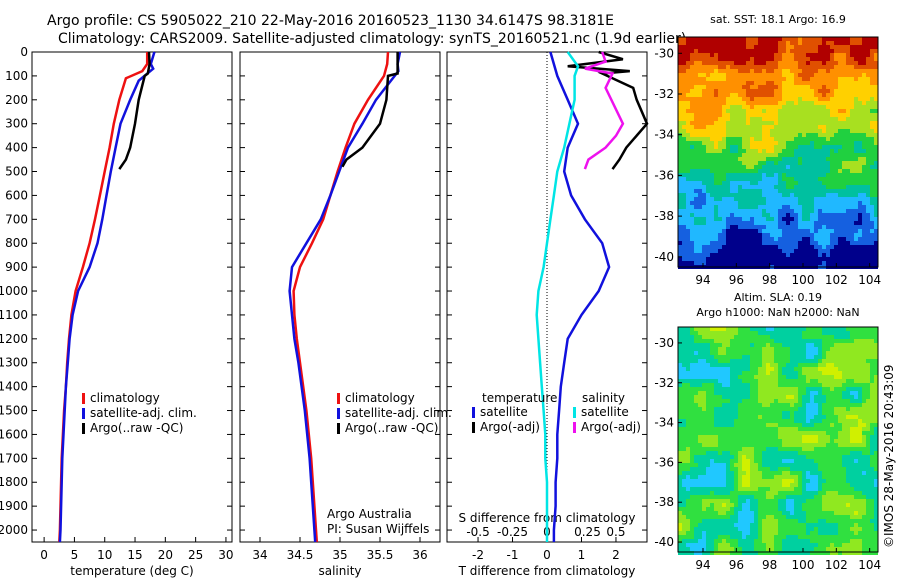 This screenshot has width=900, height=580. I want to click on legend-label: Argo(..raw -QC), so click(136, 428).